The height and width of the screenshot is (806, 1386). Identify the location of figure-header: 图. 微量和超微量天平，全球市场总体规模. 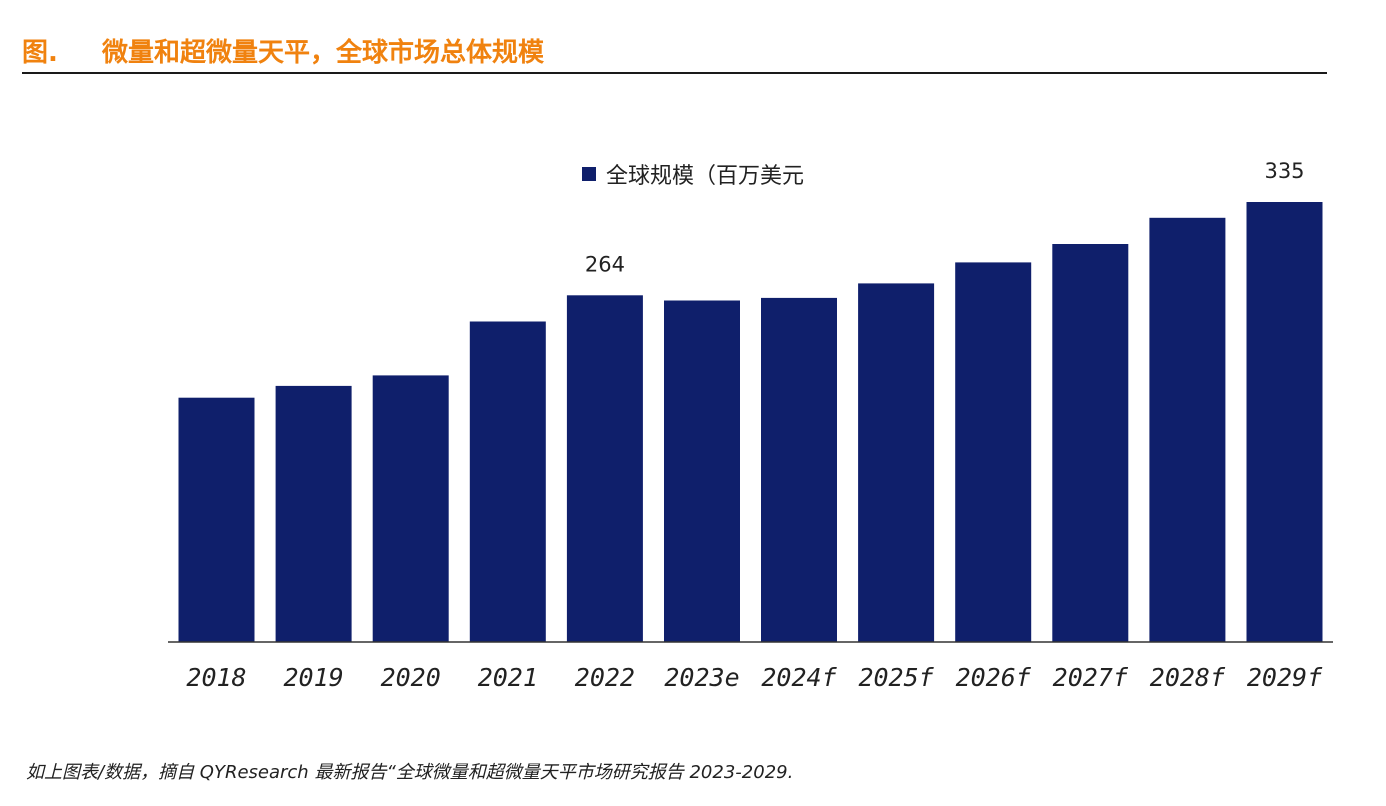
(674, 51).